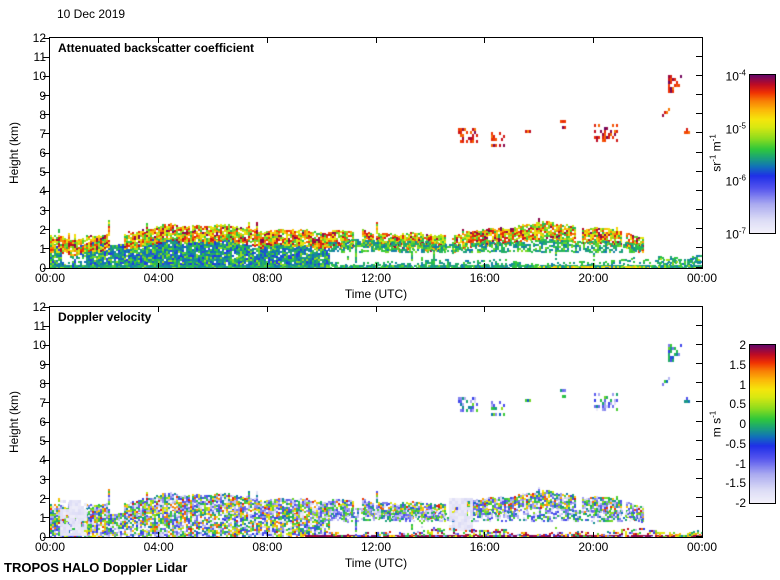 Image resolution: width=780 pixels, height=580 pixels. I want to click on x-tick-label: 16:00, so click(484, 547).